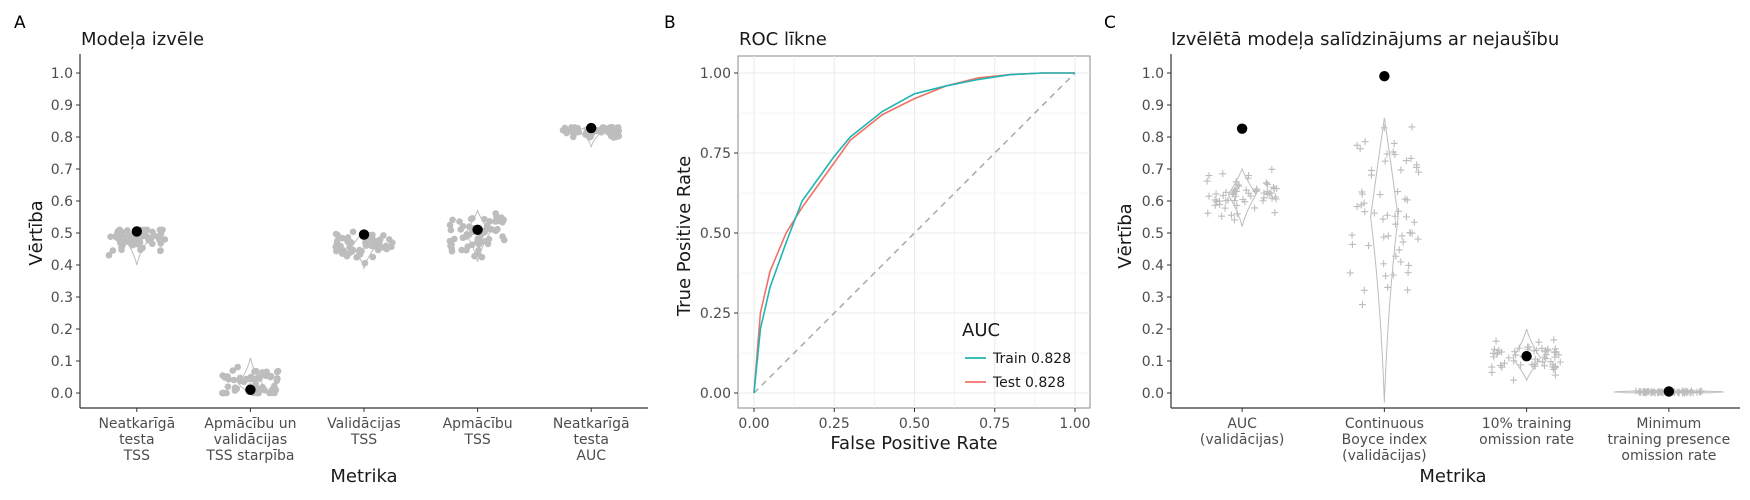  What do you see at coordinates (591, 456) in the screenshot?
I see `panel-a-x-tick-label: AUC` at bounding box center [591, 456].